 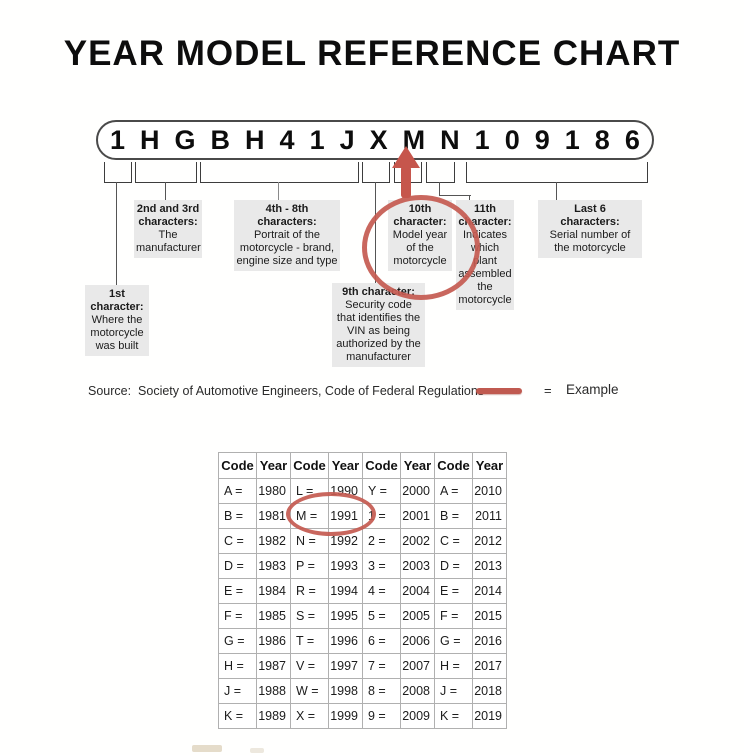 What do you see at coordinates (417, 591) in the screenshot?
I see `year-cell: 2004` at bounding box center [417, 591].